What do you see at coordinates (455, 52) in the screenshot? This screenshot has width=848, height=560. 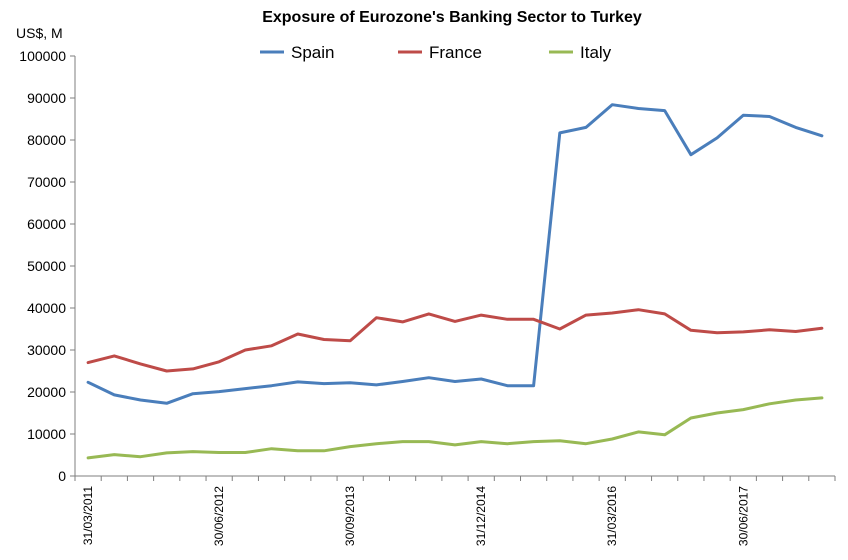 I see `legend-label-france: France` at bounding box center [455, 52].